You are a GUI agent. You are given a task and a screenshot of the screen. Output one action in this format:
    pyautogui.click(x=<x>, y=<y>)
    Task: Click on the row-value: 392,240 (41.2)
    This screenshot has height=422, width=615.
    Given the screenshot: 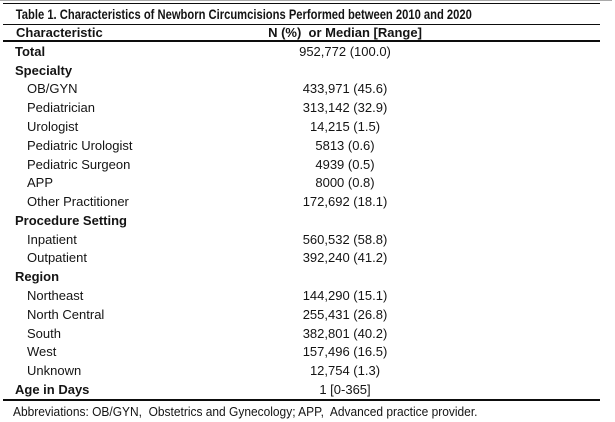 What is the action you would take?
    pyautogui.click(x=345, y=258)
    